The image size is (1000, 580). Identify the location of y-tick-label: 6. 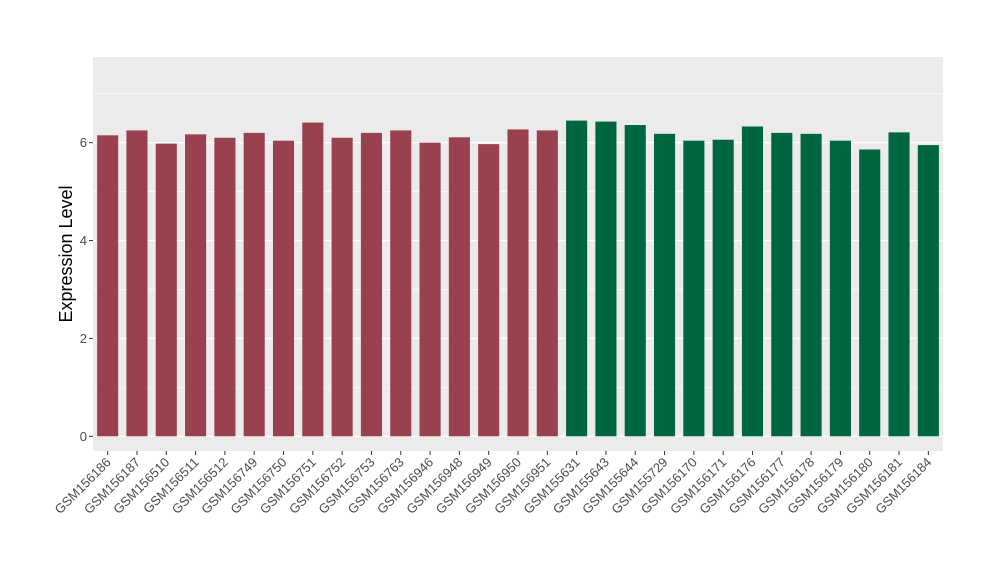
(83, 142).